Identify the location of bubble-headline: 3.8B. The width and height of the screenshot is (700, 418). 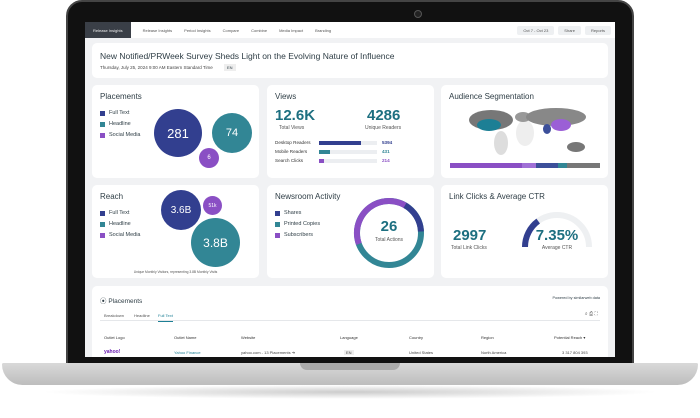
(215, 242).